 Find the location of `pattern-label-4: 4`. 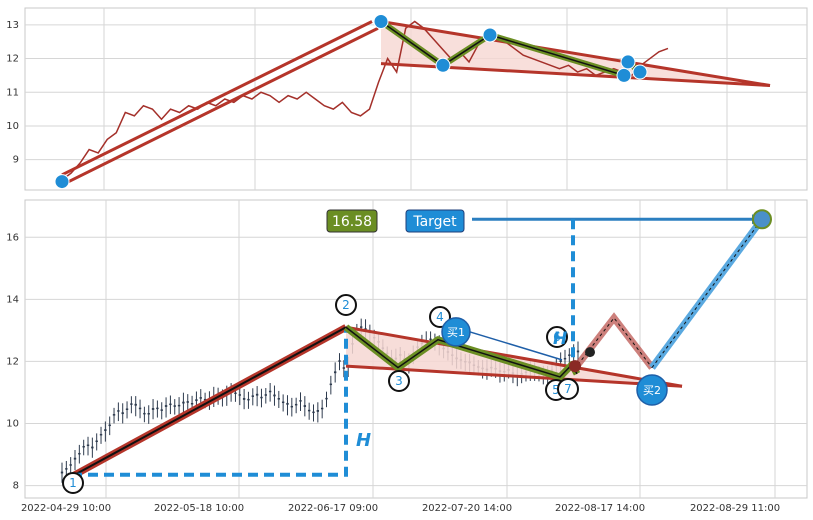

pattern-label-4: 4 is located at coordinates (440, 317).